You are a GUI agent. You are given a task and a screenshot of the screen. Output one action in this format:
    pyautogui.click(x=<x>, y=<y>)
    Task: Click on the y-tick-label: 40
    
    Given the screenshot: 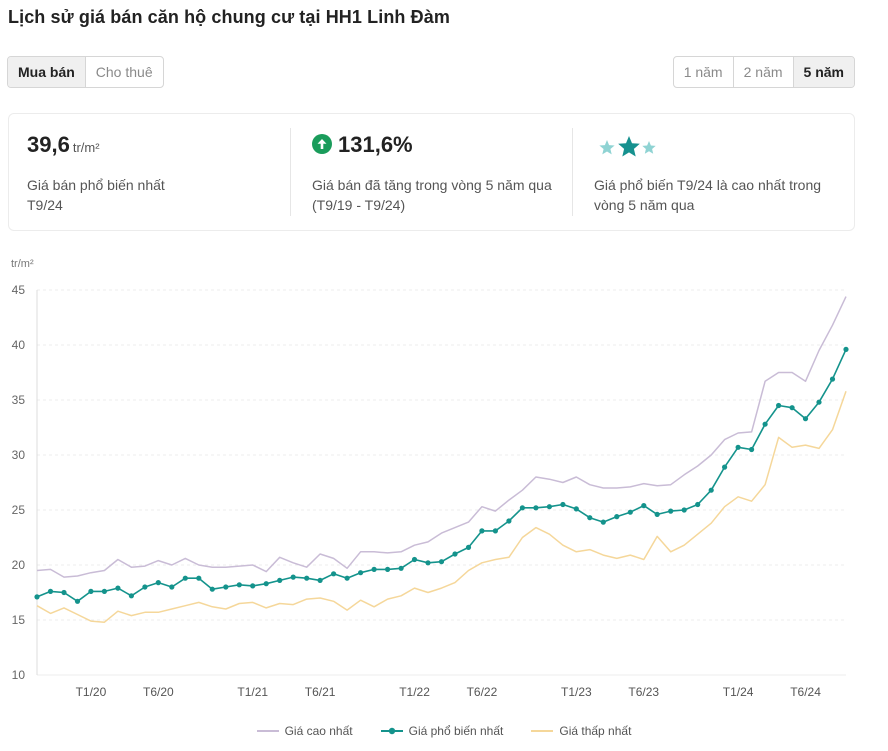 What is the action you would take?
    pyautogui.click(x=19, y=345)
    